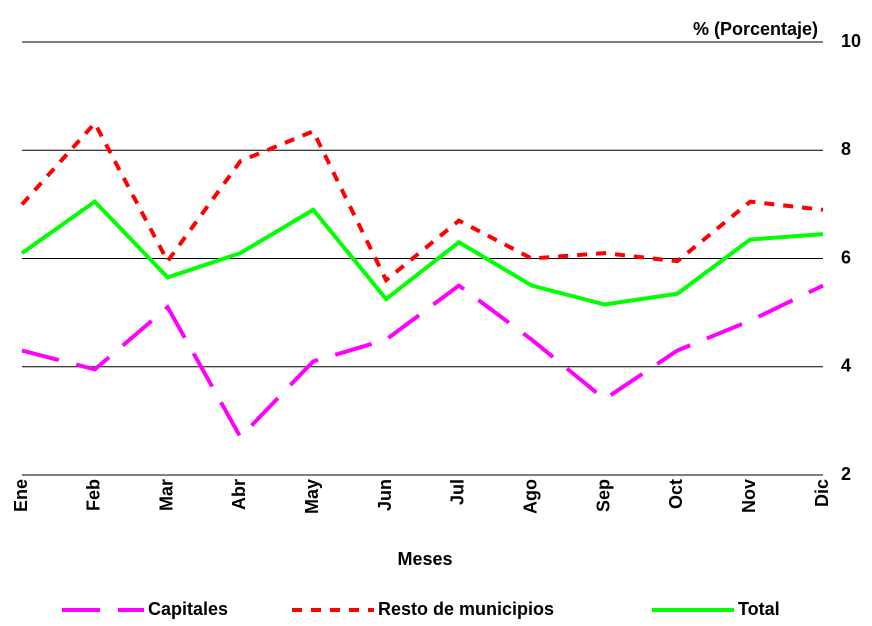 This screenshot has height=626, width=872. Describe the element at coordinates (424, 559) in the screenshot. I see `x-axis-title: Meses` at that location.